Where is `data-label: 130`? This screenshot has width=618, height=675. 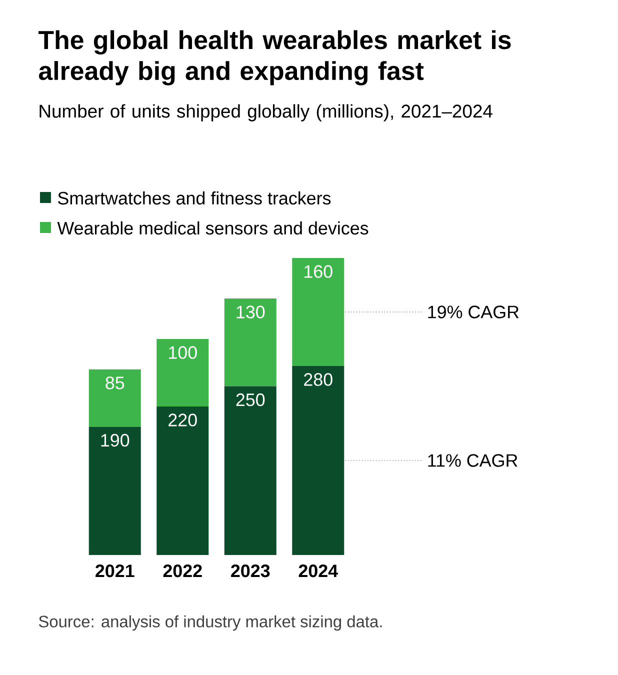
data-label: 130 is located at coordinates (250, 312).